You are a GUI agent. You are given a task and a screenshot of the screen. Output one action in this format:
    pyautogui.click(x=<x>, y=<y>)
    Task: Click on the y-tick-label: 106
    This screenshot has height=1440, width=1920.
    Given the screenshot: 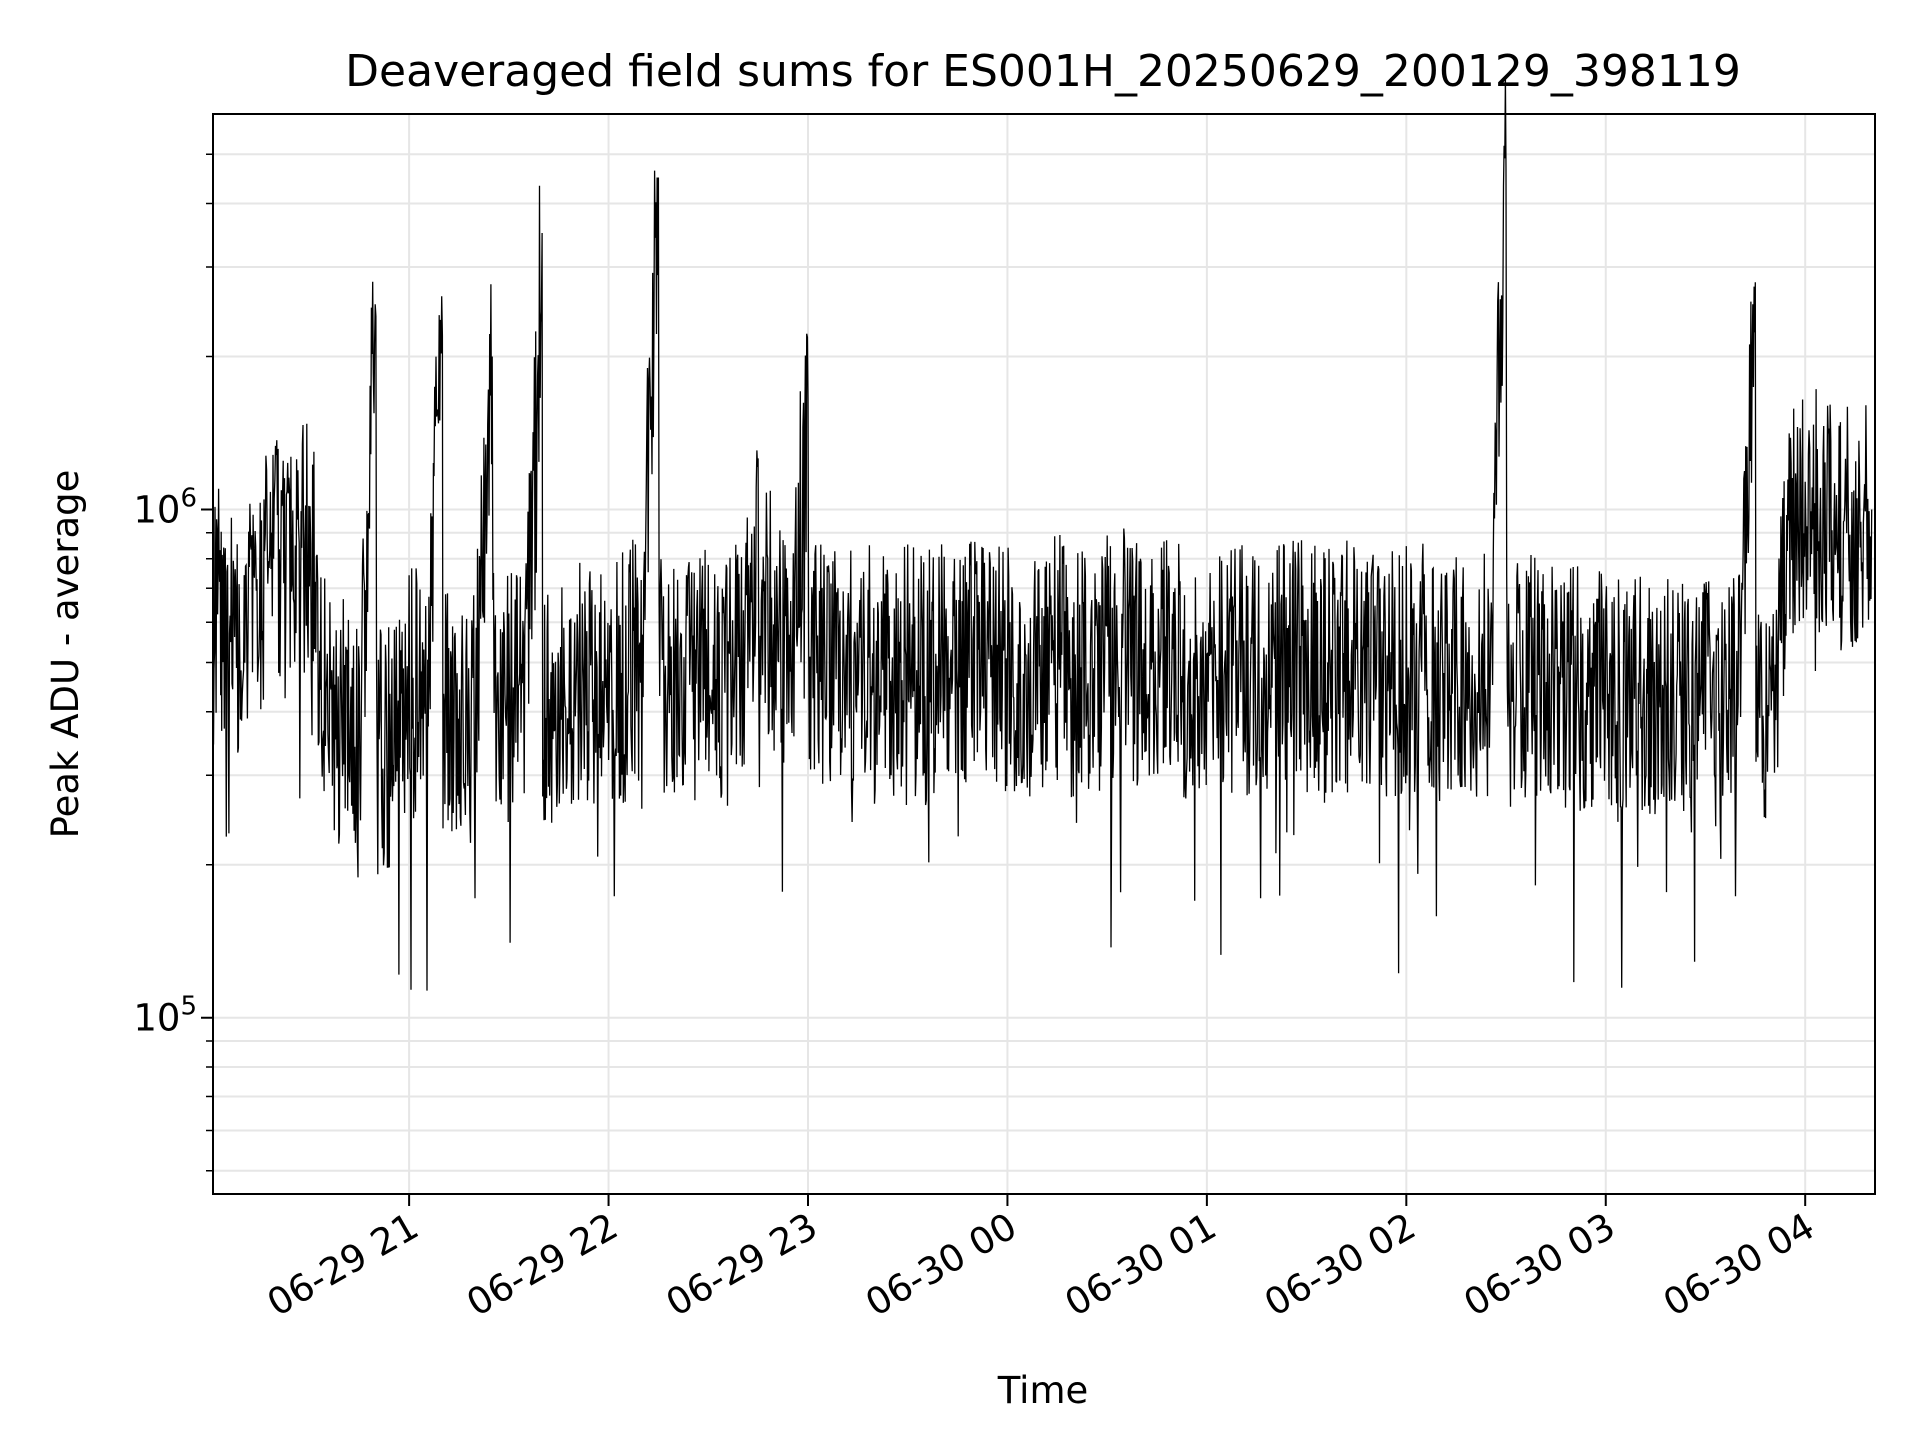 What is the action you would take?
    pyautogui.click(x=165, y=507)
    